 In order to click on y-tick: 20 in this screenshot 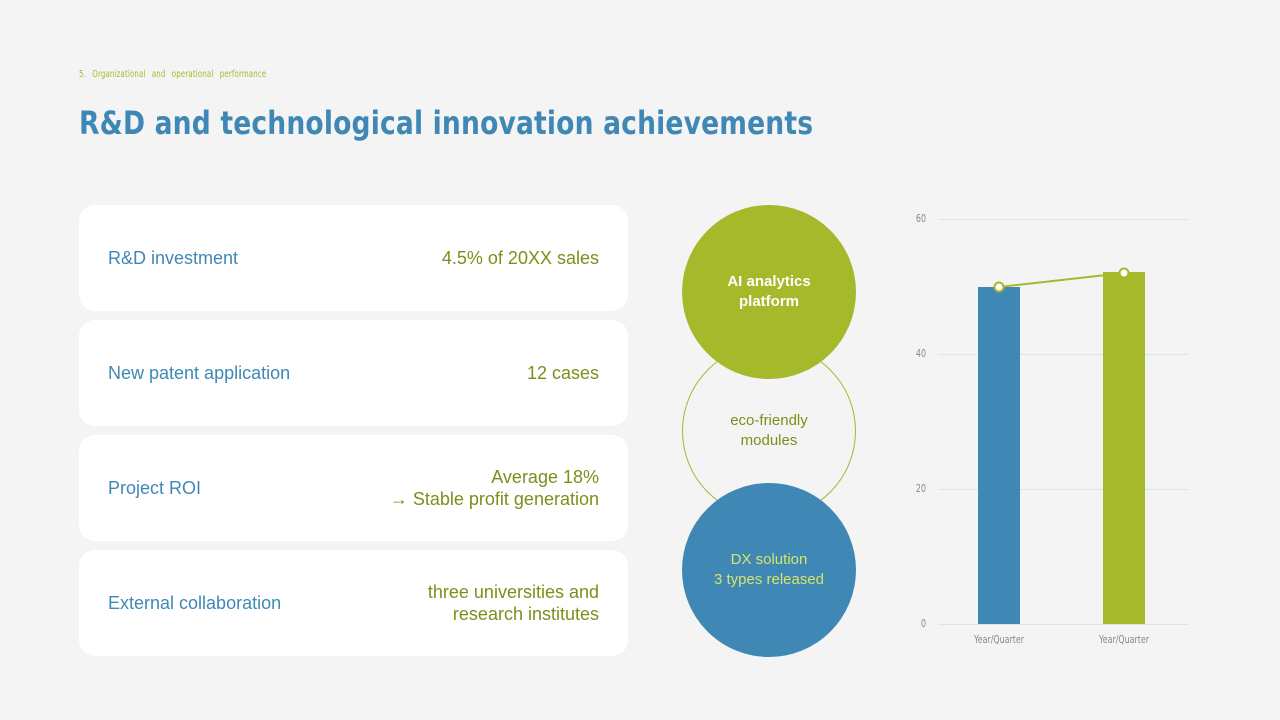, I will do `click(920, 488)`.